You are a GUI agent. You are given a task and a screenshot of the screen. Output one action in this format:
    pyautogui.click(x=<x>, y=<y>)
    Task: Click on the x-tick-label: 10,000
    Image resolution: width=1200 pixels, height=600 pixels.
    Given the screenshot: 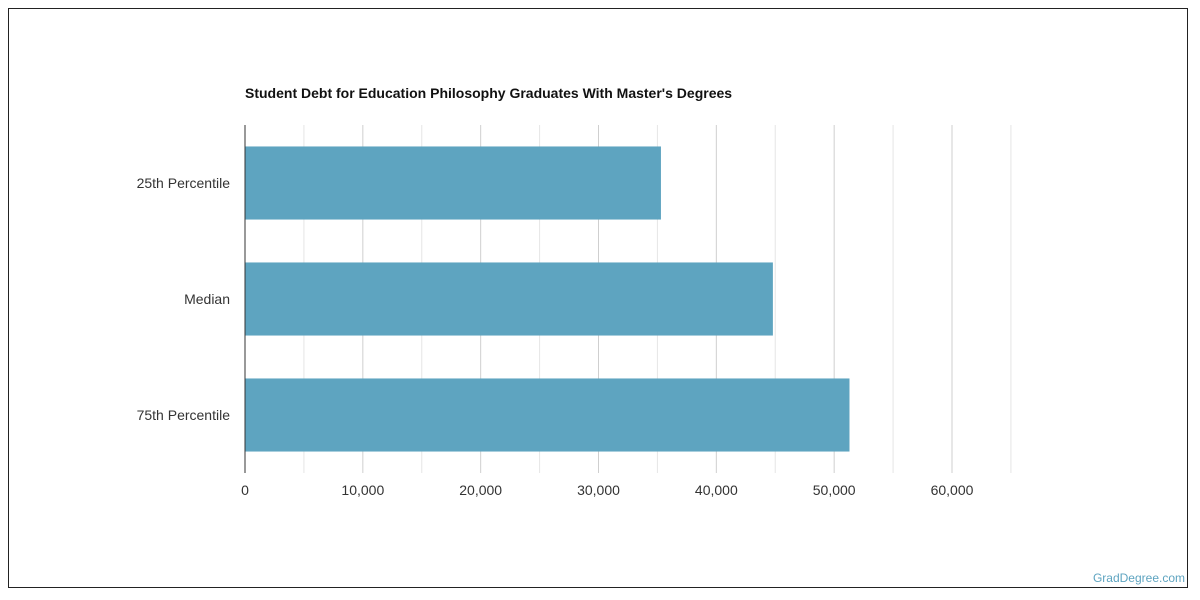 What is the action you would take?
    pyautogui.click(x=362, y=490)
    